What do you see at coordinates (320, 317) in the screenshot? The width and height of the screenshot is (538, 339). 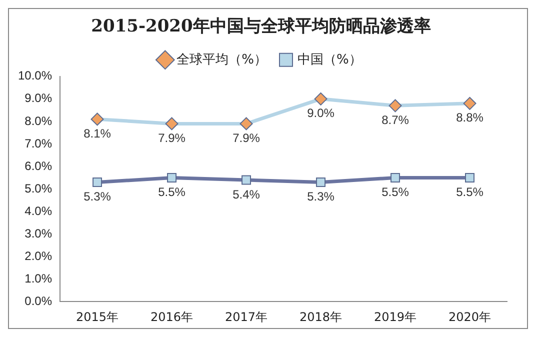 I see `x-tick-label: 2018年` at bounding box center [320, 317].